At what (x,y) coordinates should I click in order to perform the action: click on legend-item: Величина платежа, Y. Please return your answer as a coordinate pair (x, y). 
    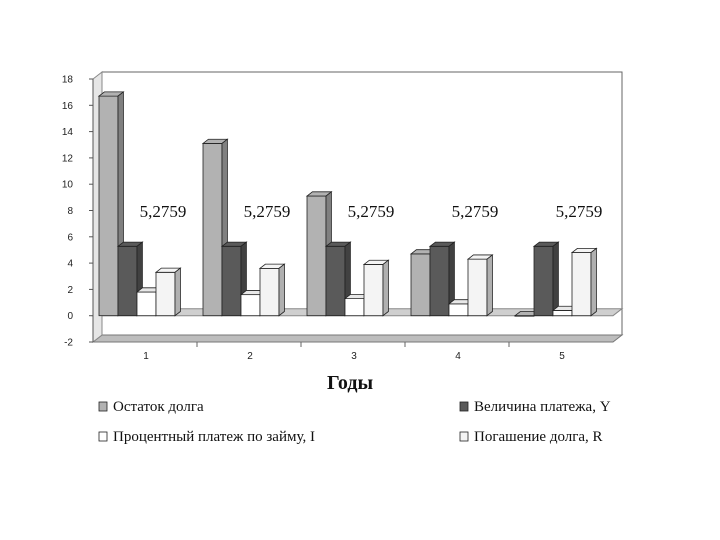
    Looking at the image, I should click on (535, 407).